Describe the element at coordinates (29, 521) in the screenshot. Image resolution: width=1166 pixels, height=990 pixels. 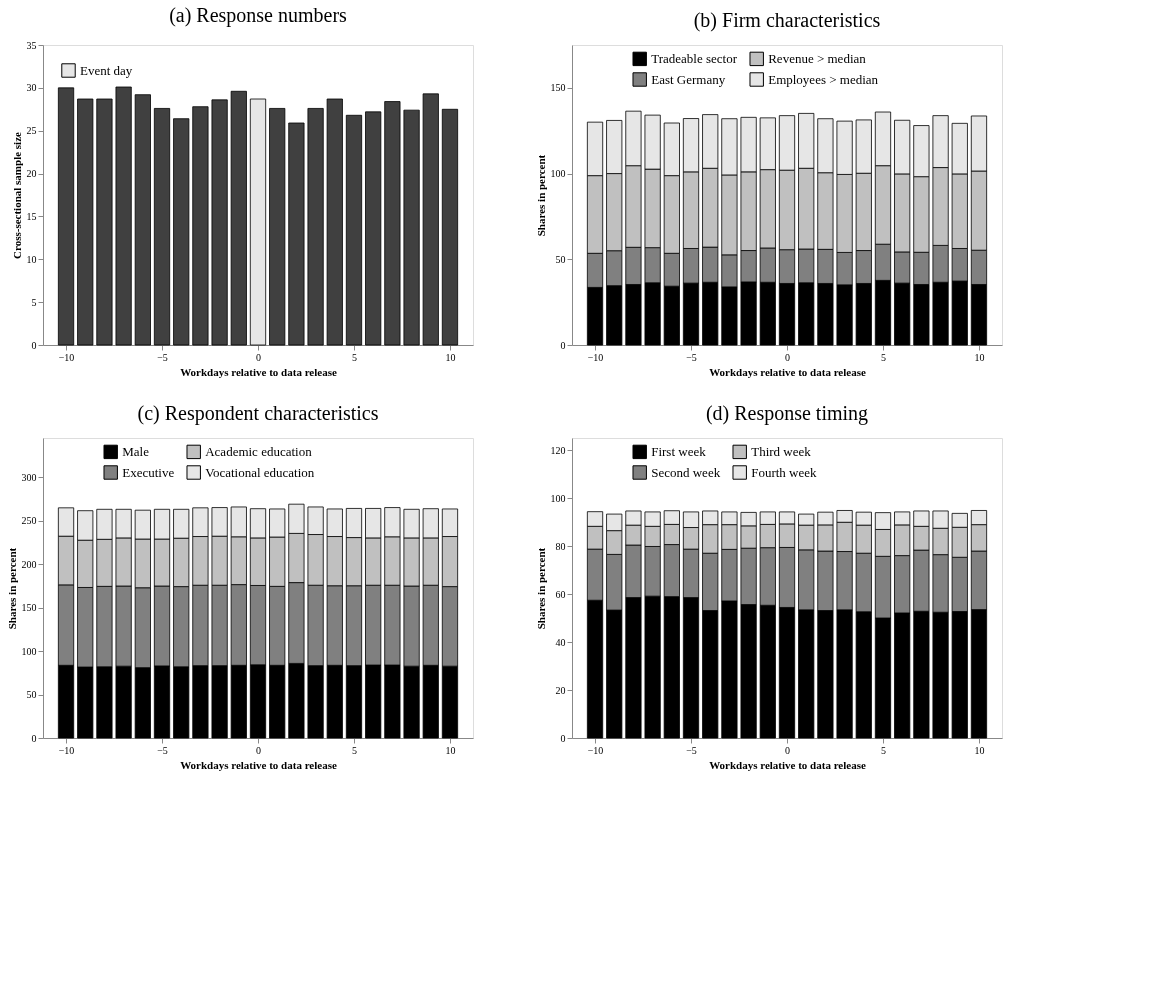
I see `y-tick-label: 250` at that location.